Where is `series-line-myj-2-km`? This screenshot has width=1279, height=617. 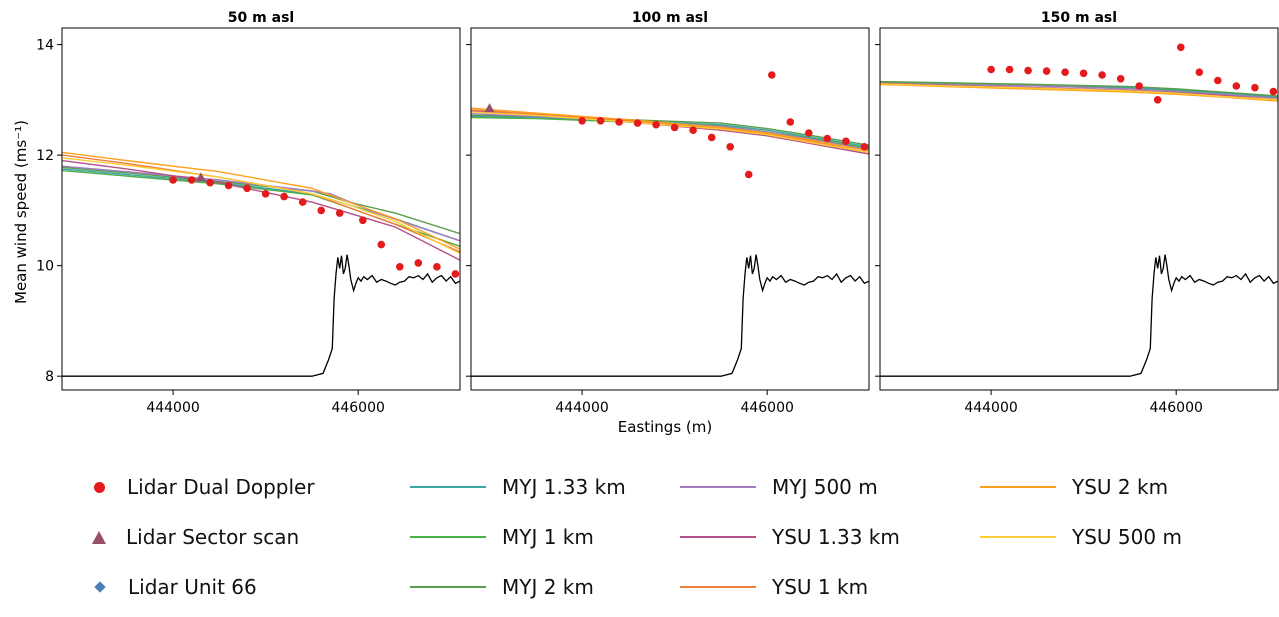
series-line-myj-2-km is located at coordinates (1079, 88).